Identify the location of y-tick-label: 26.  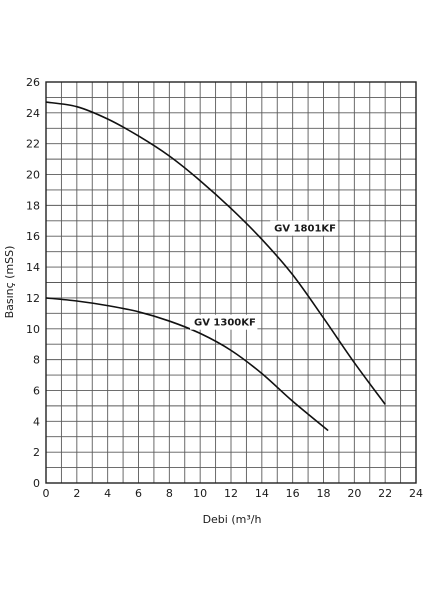
(33, 82).